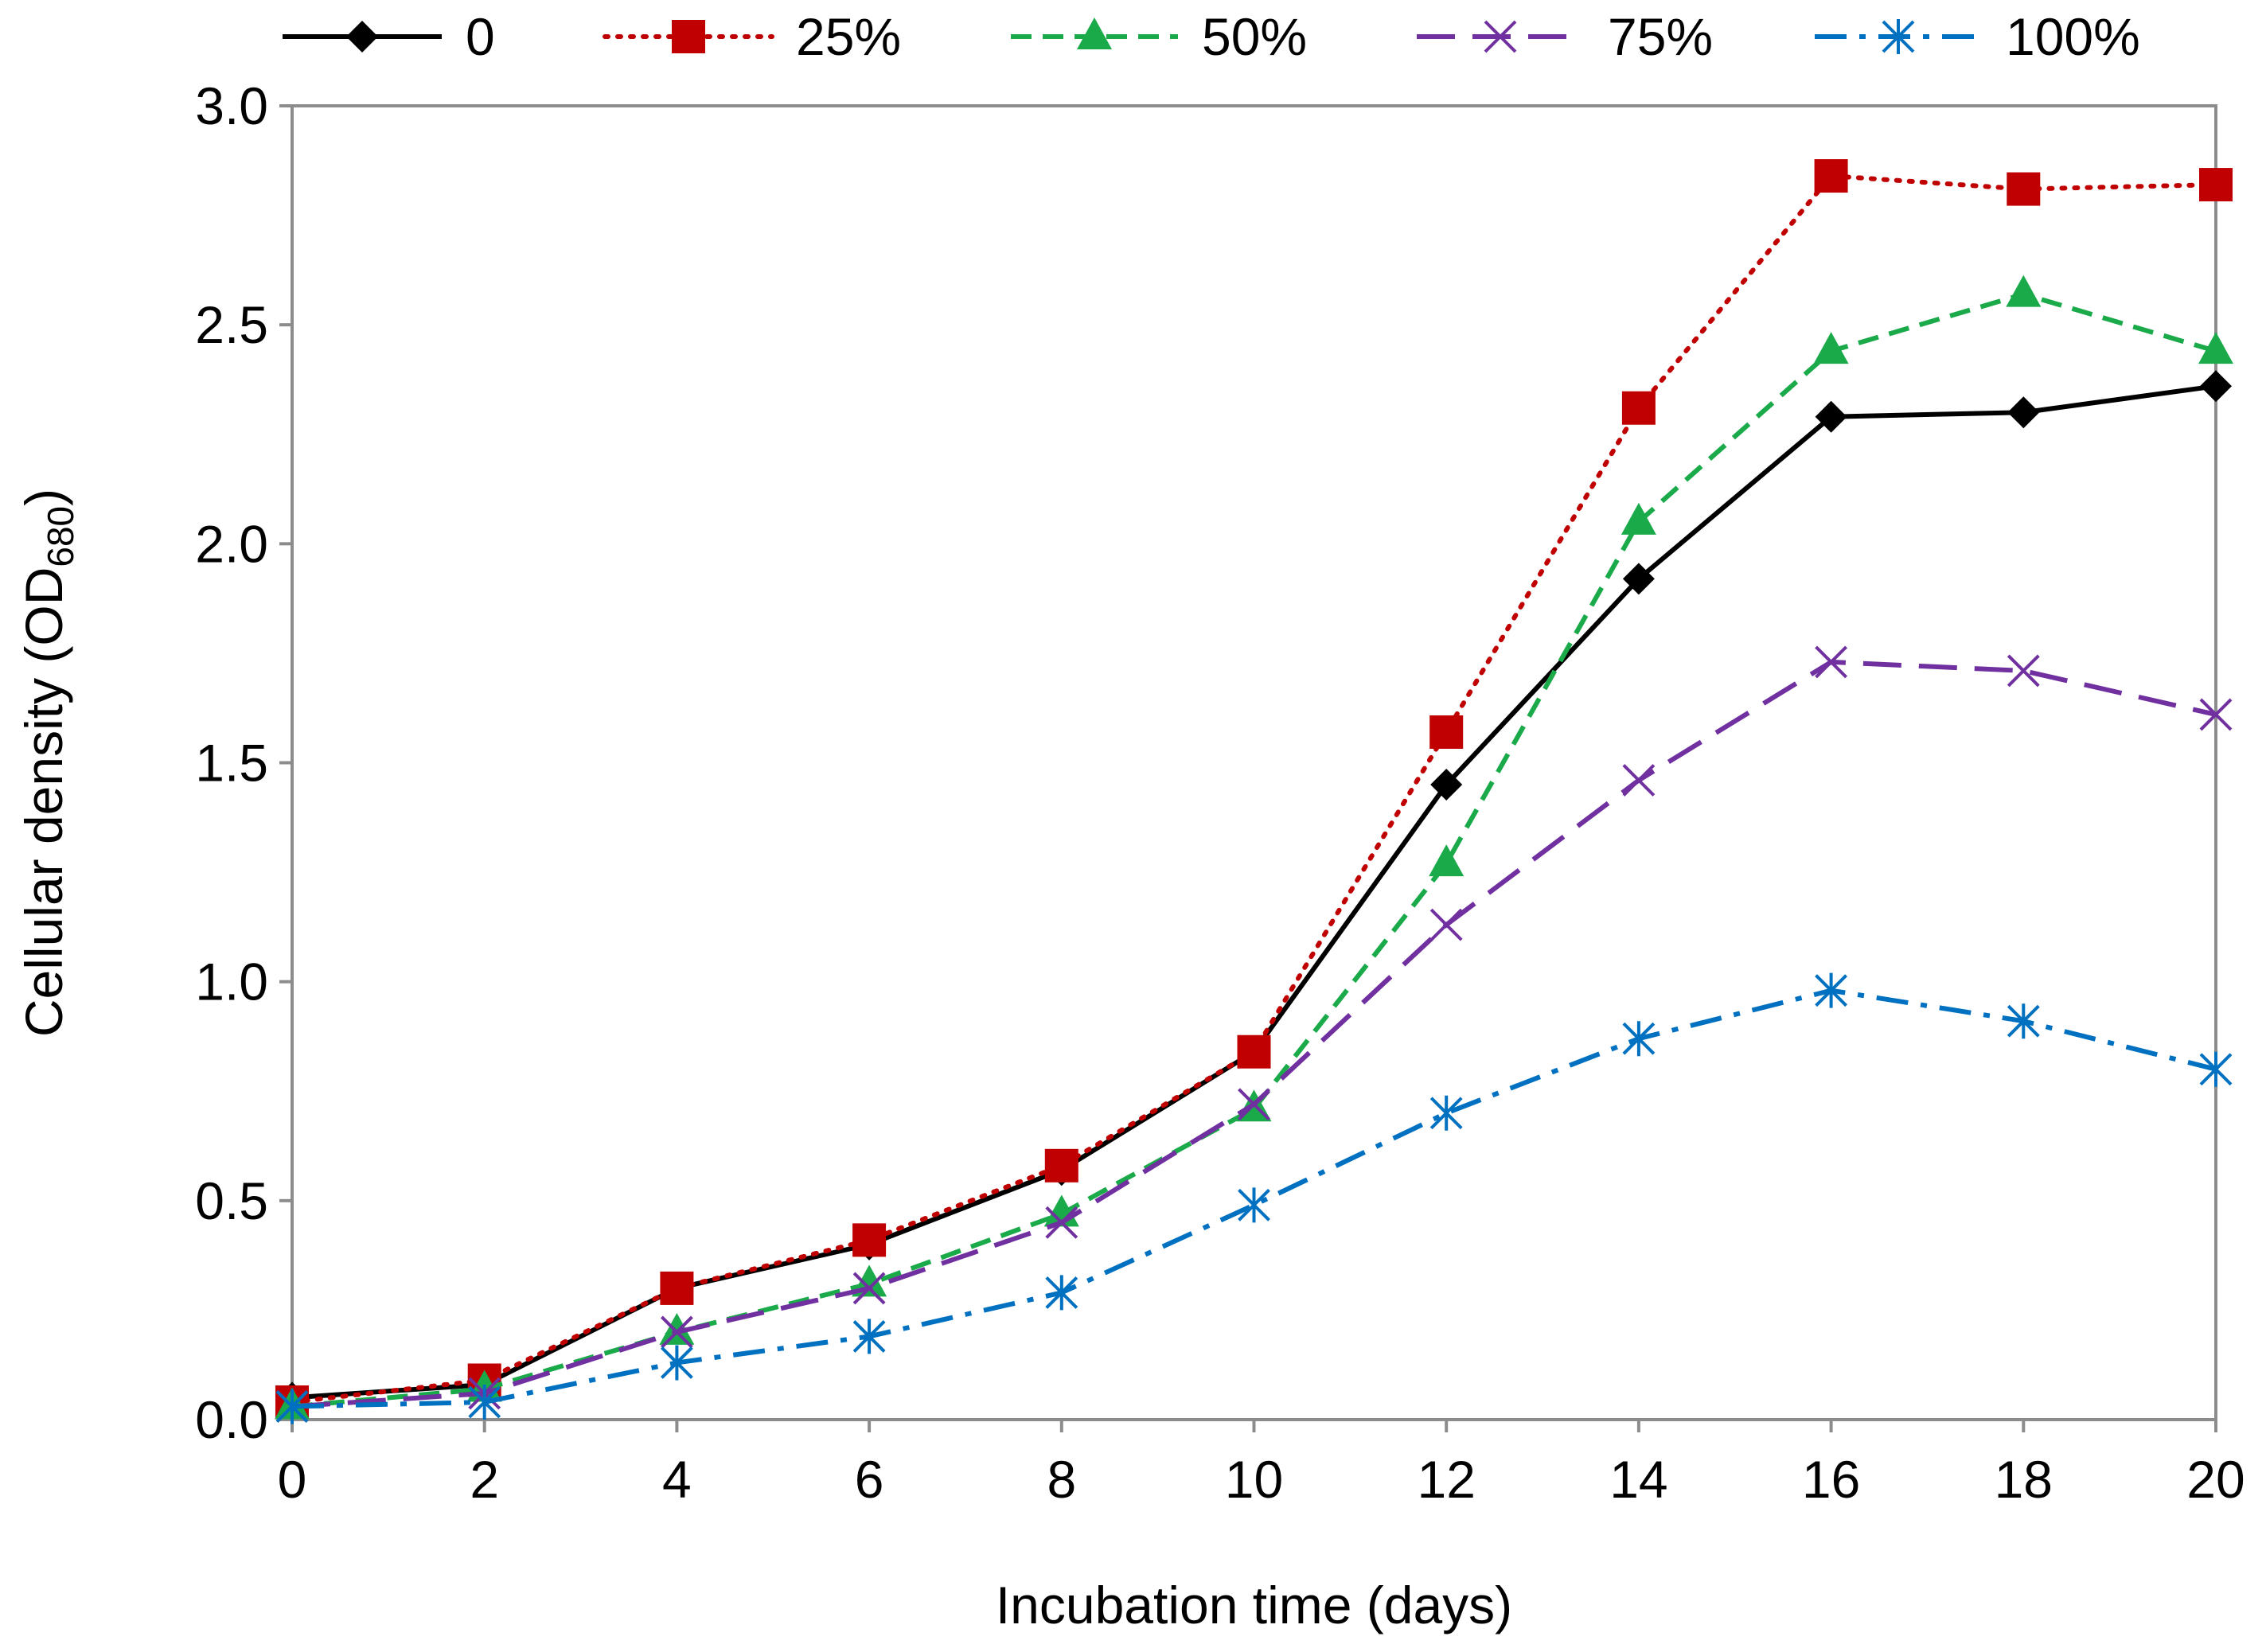 This screenshot has height=1652, width=2266. Describe the element at coordinates (1254, 1605) in the screenshot. I see `x-axis-title: Incubation time (days)` at that location.